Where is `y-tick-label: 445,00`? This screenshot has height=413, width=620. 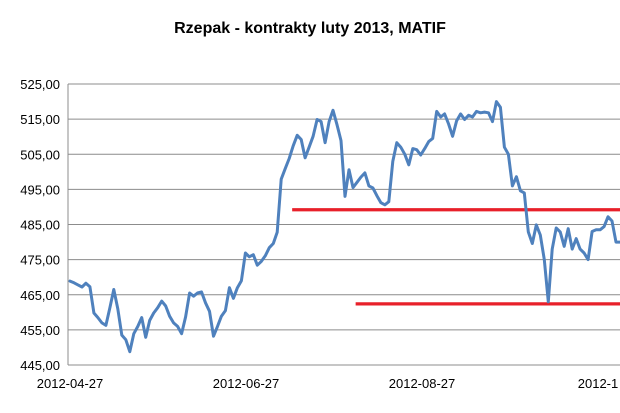 y-tick-label: 445,00 is located at coordinates (40, 365).